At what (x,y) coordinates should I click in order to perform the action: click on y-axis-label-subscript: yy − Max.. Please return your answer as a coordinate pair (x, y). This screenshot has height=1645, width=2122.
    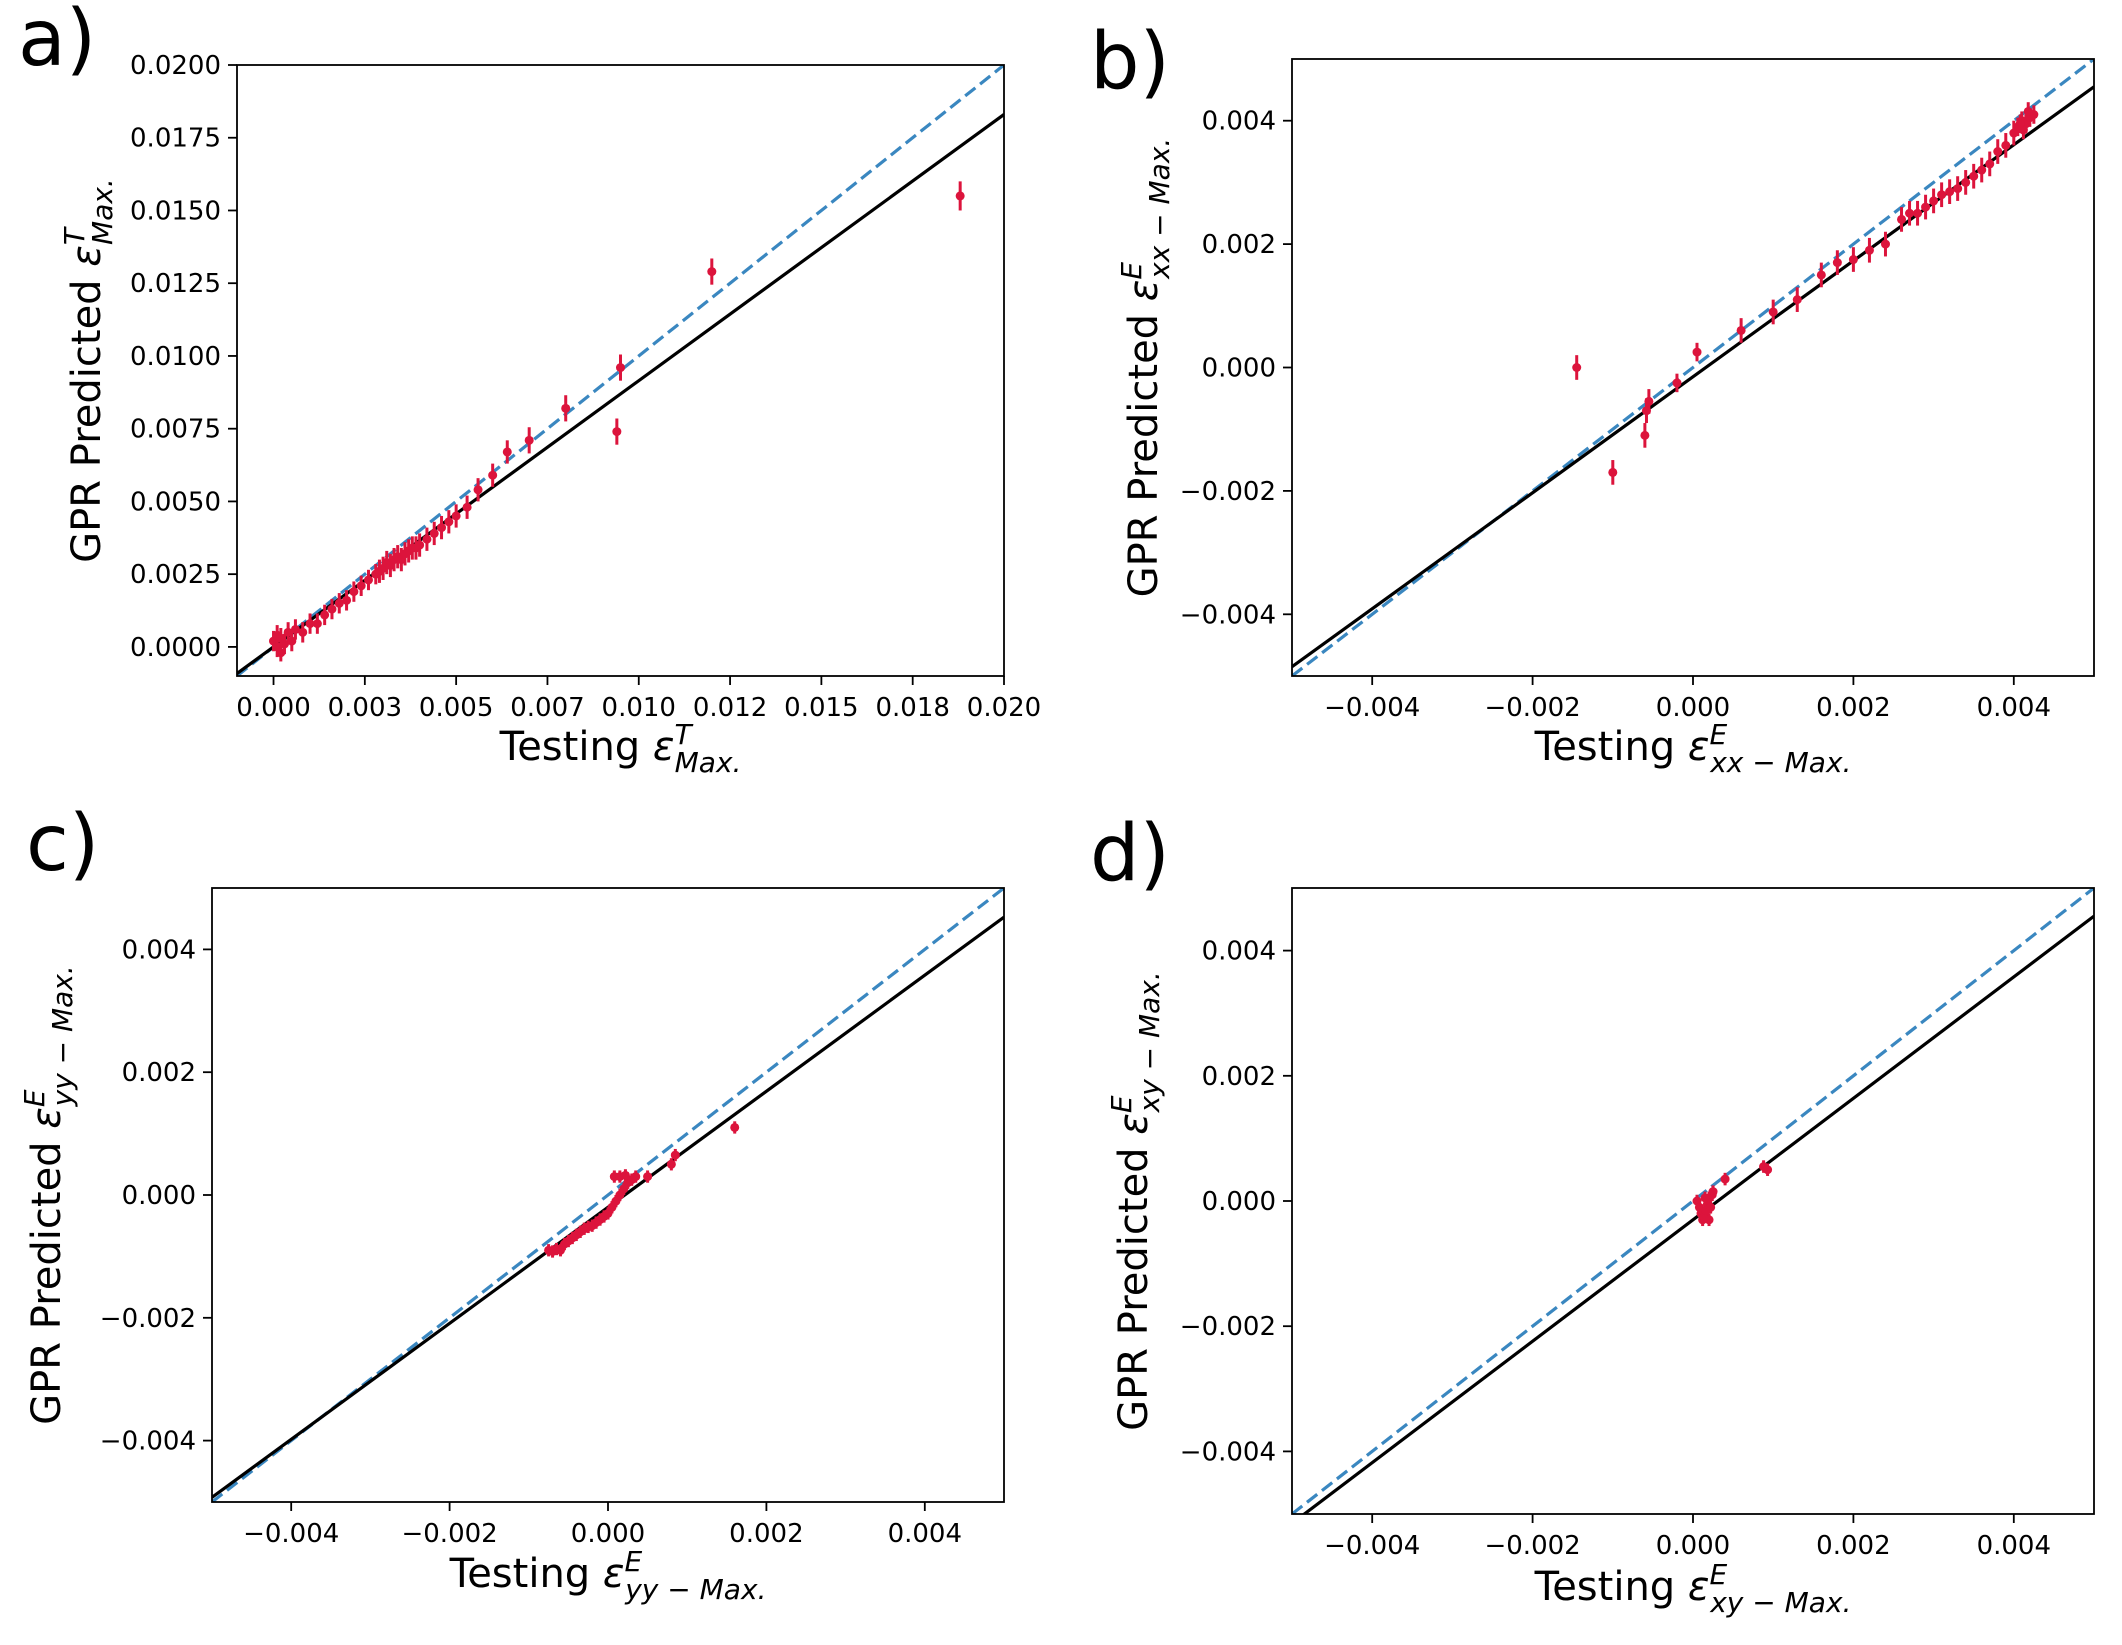
    Looking at the image, I should click on (62, 1036).